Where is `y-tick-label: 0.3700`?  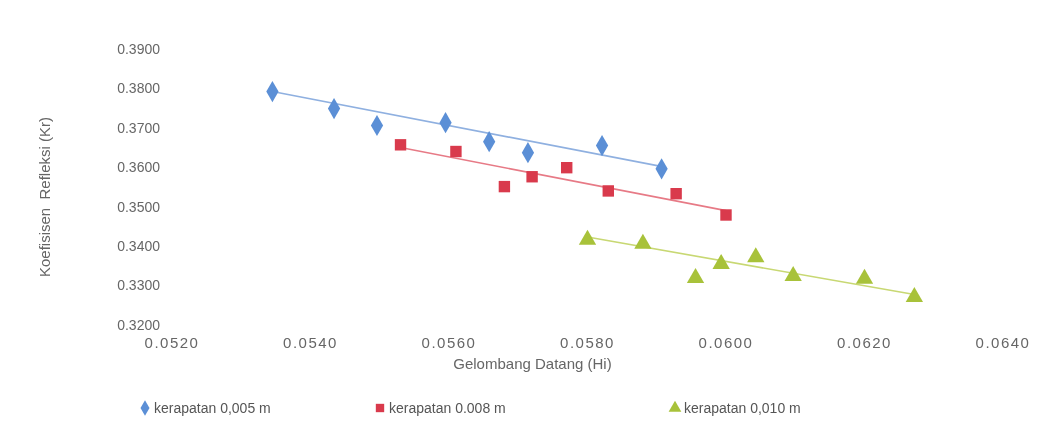 y-tick-label: 0.3700 is located at coordinates (139, 127).